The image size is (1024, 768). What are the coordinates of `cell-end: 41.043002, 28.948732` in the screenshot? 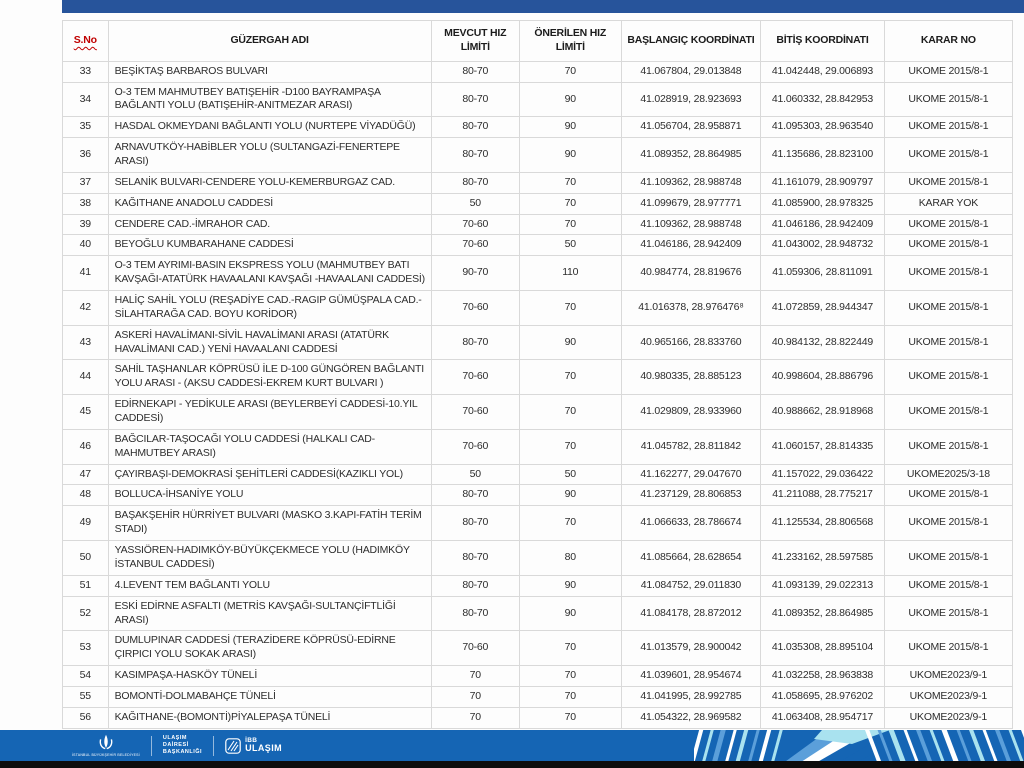 It's located at (822, 245).